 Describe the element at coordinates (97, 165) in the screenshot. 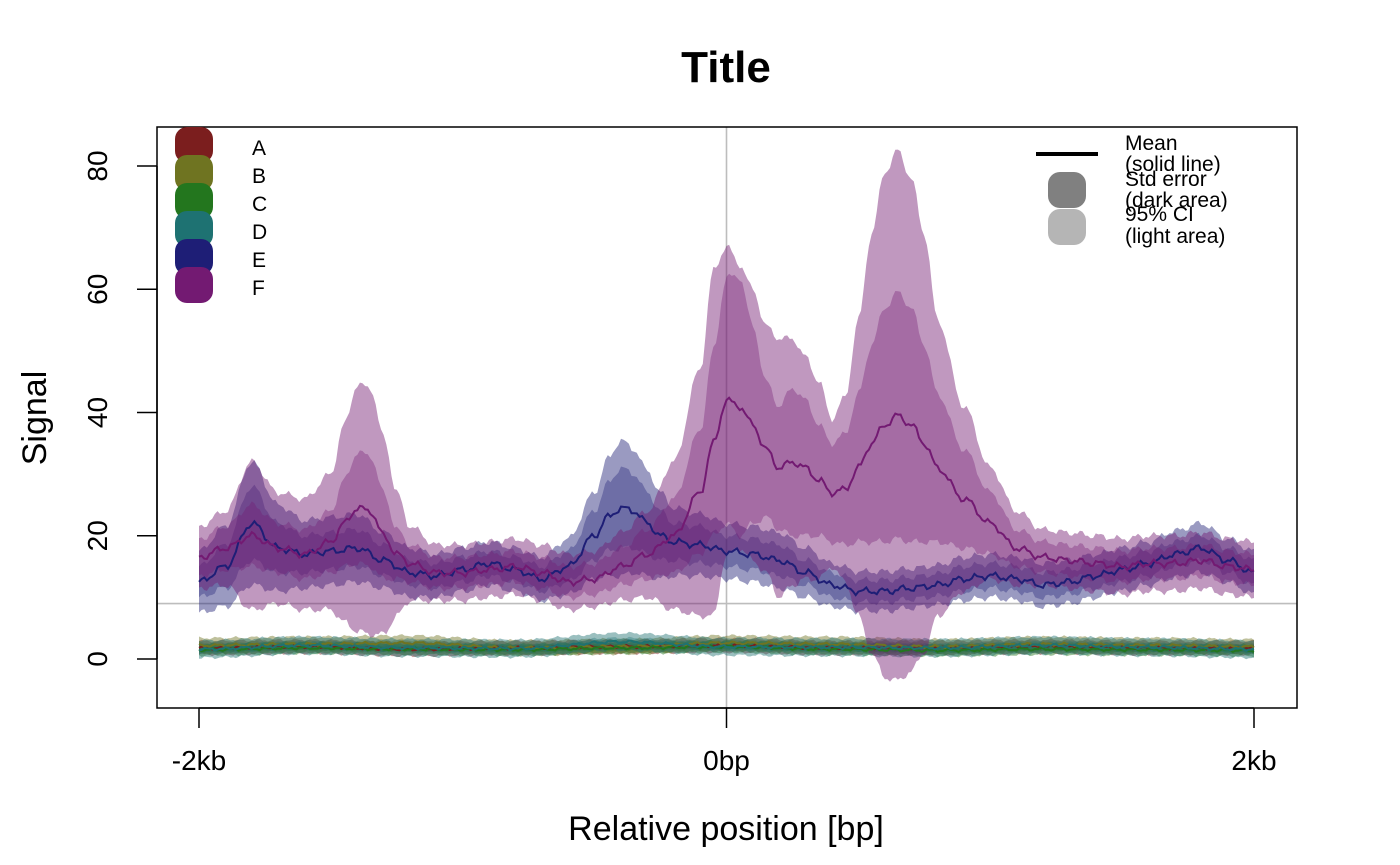

I see `y-tick-label: 80` at that location.